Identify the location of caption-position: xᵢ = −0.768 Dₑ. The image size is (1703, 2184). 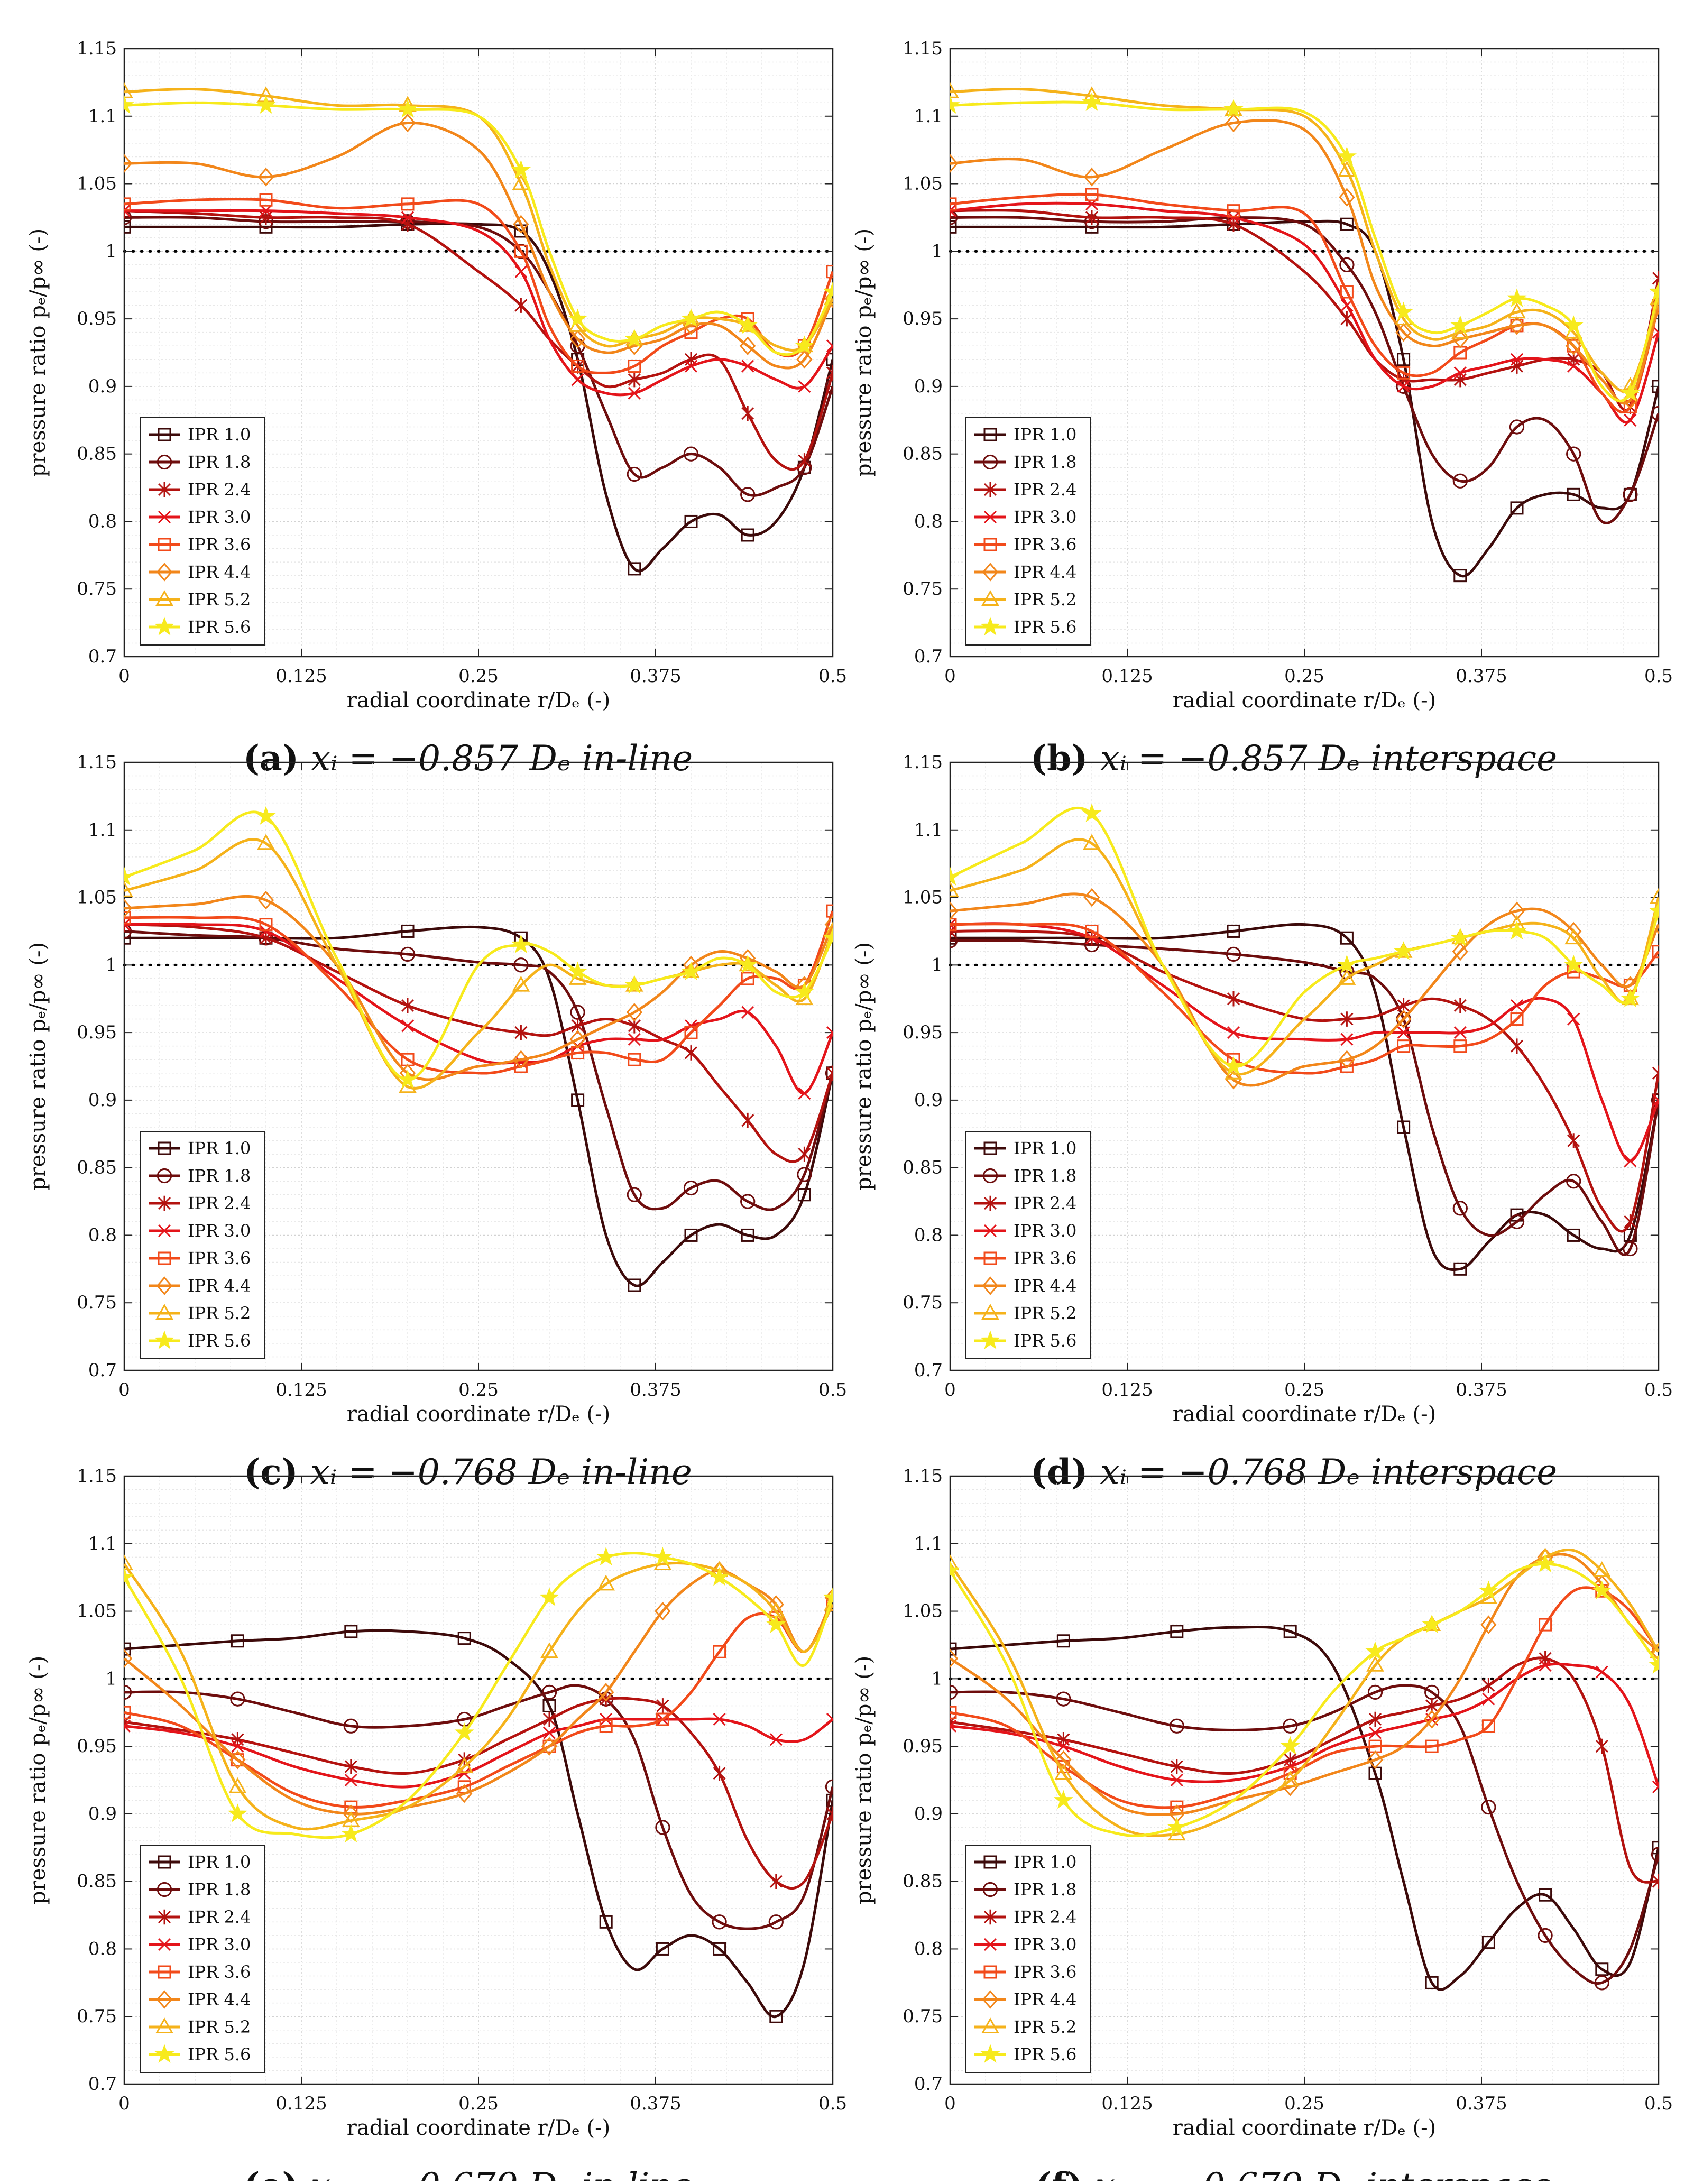
(445, 1472).